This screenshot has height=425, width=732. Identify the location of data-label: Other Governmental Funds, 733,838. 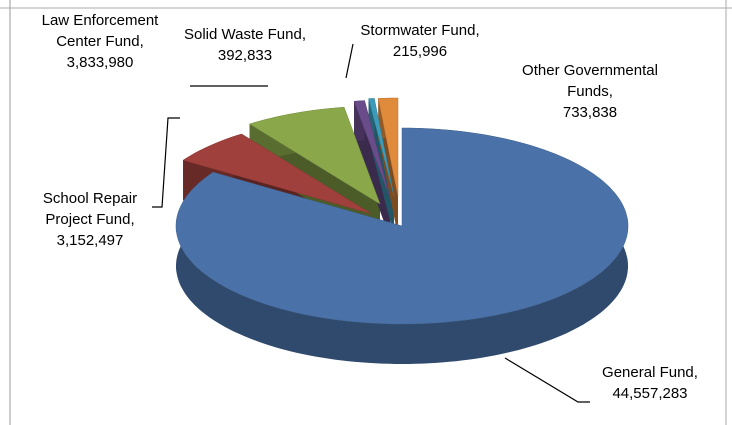
(590, 91).